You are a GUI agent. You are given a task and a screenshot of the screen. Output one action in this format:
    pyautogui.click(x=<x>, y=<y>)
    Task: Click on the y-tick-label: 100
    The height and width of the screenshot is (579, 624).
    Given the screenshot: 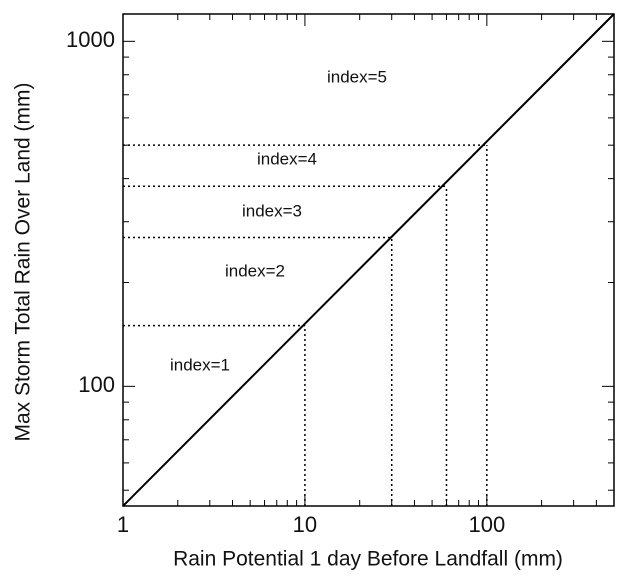 What is the action you would take?
    pyautogui.click(x=96, y=384)
    